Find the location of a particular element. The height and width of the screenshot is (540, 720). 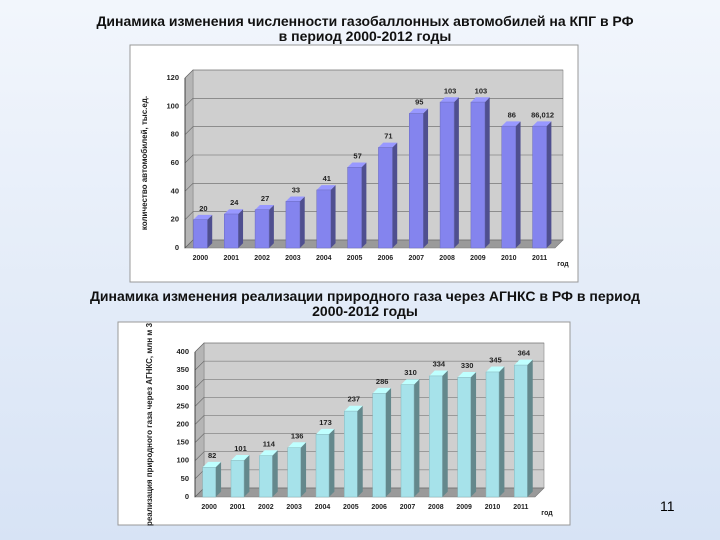

value-label: 24 is located at coordinates (234, 202).